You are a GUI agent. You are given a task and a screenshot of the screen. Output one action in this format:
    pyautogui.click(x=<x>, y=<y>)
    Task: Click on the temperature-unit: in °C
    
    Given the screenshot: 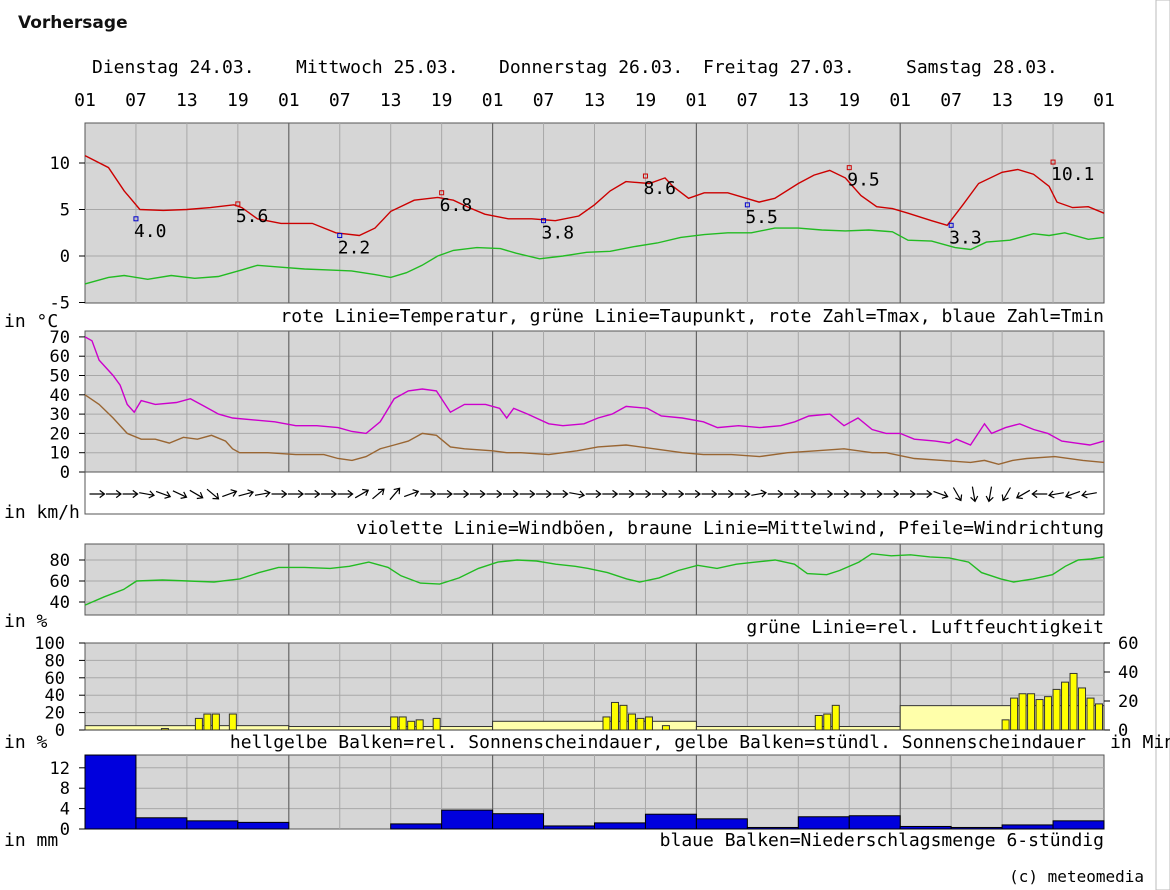 What is the action you would take?
    pyautogui.click(x=31, y=321)
    